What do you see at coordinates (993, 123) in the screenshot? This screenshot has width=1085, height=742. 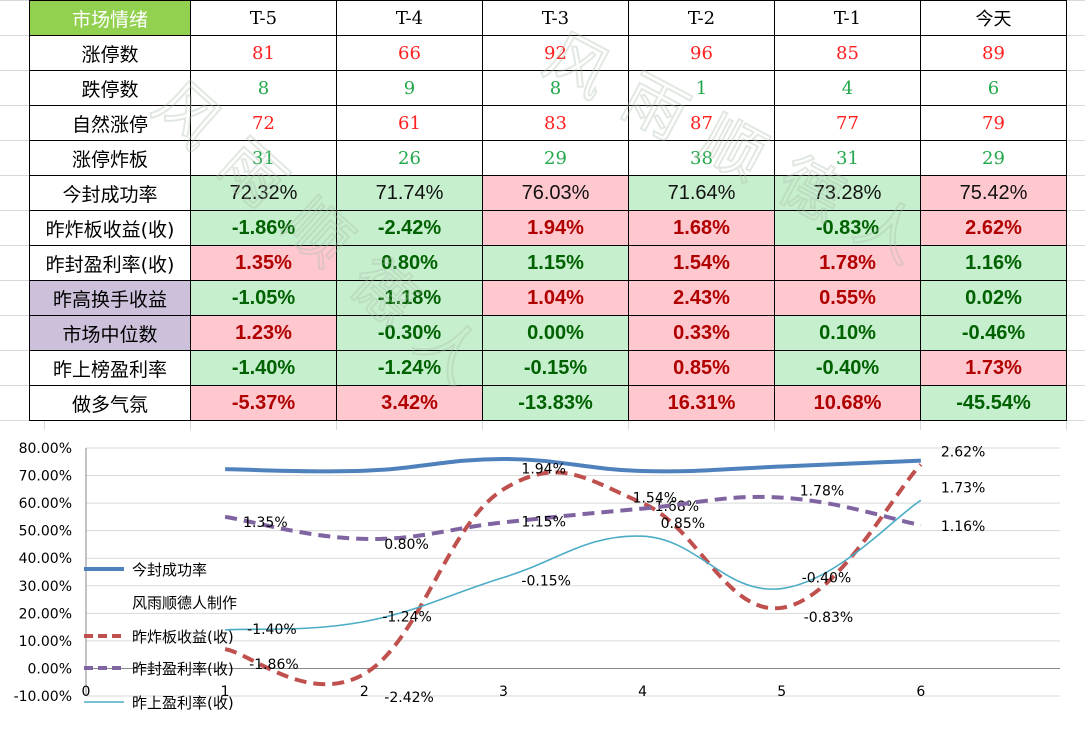 I see `table-cell: 79` at bounding box center [993, 123].